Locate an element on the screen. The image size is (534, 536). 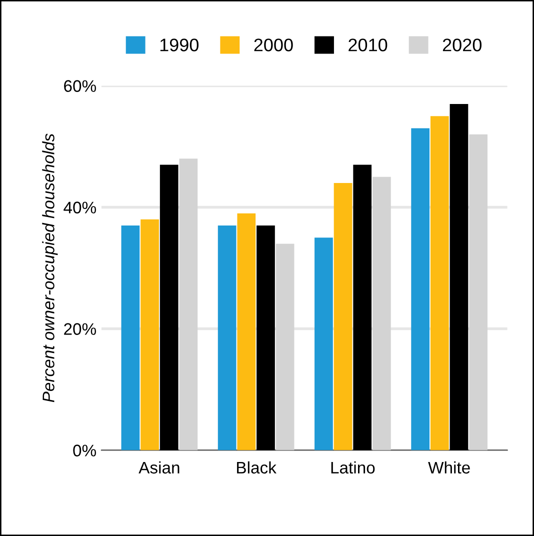
legend-label: 2000 is located at coordinates (273, 45).